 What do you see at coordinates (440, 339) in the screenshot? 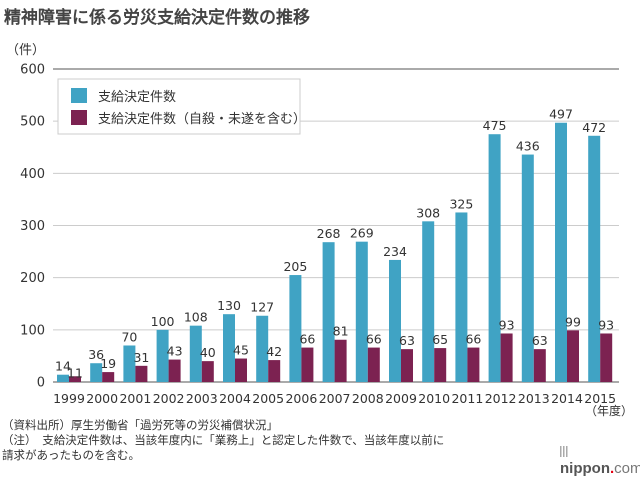
I see `data-label-series-2: 65` at bounding box center [440, 339].